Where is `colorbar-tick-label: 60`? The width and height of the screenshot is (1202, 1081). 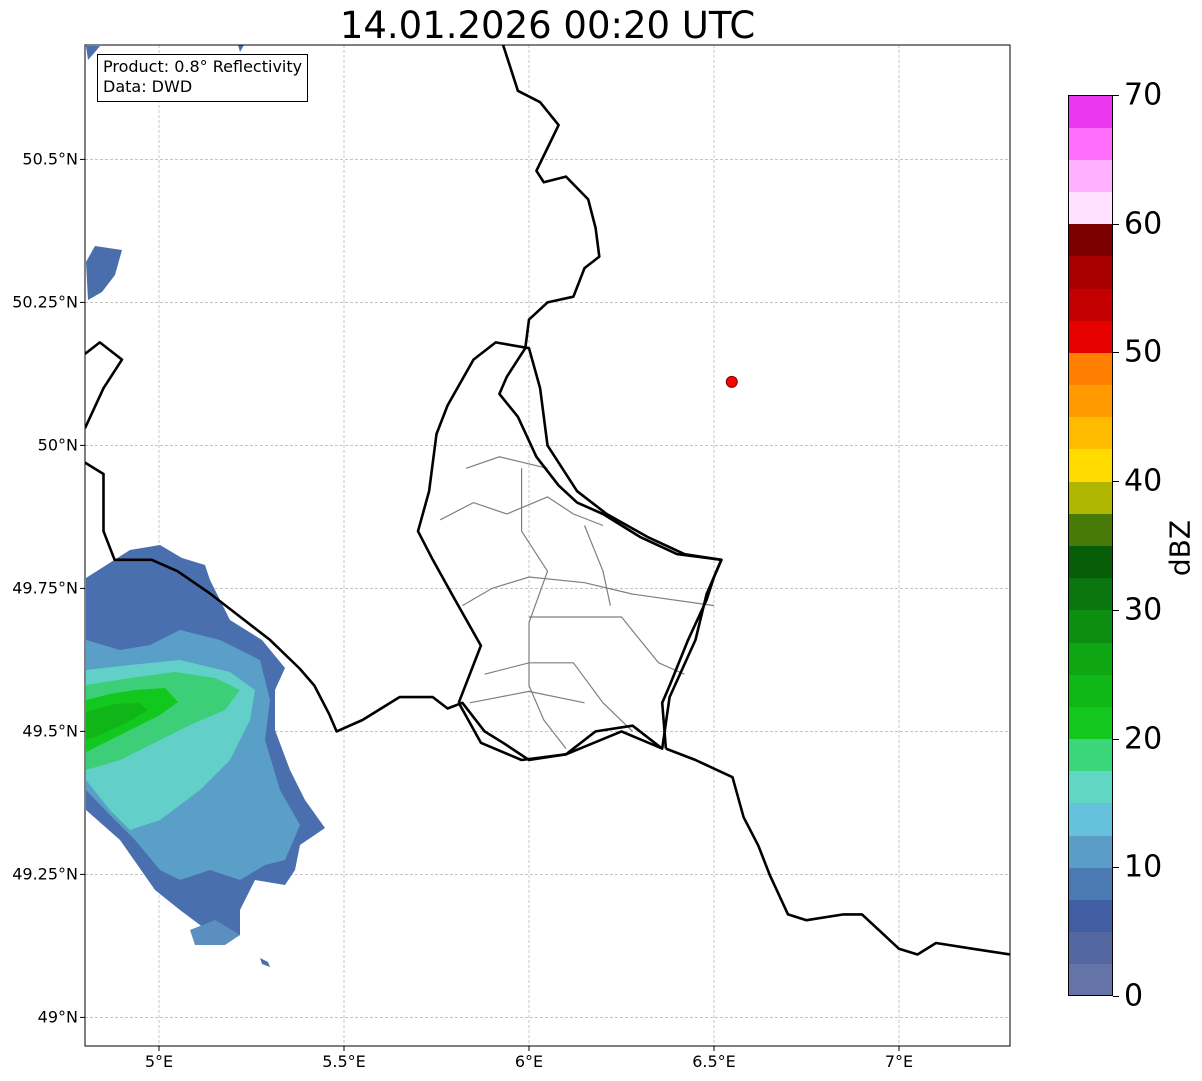 colorbar-tick-label: 60 is located at coordinates (1143, 224).